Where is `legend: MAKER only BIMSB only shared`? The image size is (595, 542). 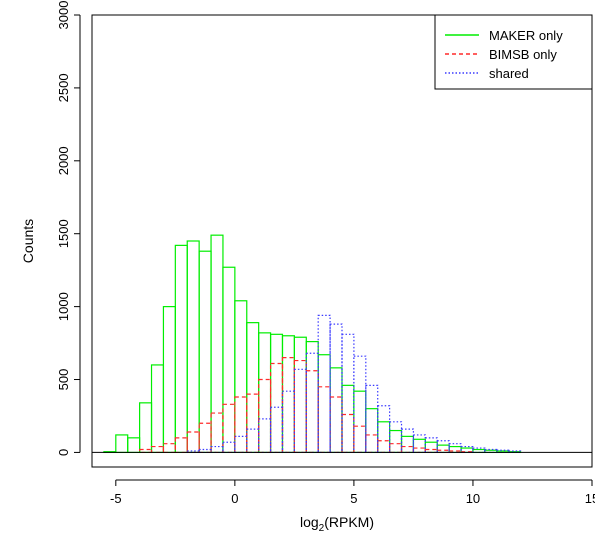 legend: MAKER only BIMSB only shared is located at coordinates (513, 52).